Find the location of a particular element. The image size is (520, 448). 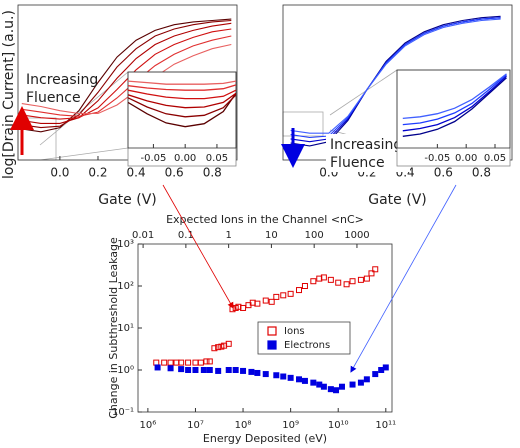

zoom-box is located at coordinates (37, 139).